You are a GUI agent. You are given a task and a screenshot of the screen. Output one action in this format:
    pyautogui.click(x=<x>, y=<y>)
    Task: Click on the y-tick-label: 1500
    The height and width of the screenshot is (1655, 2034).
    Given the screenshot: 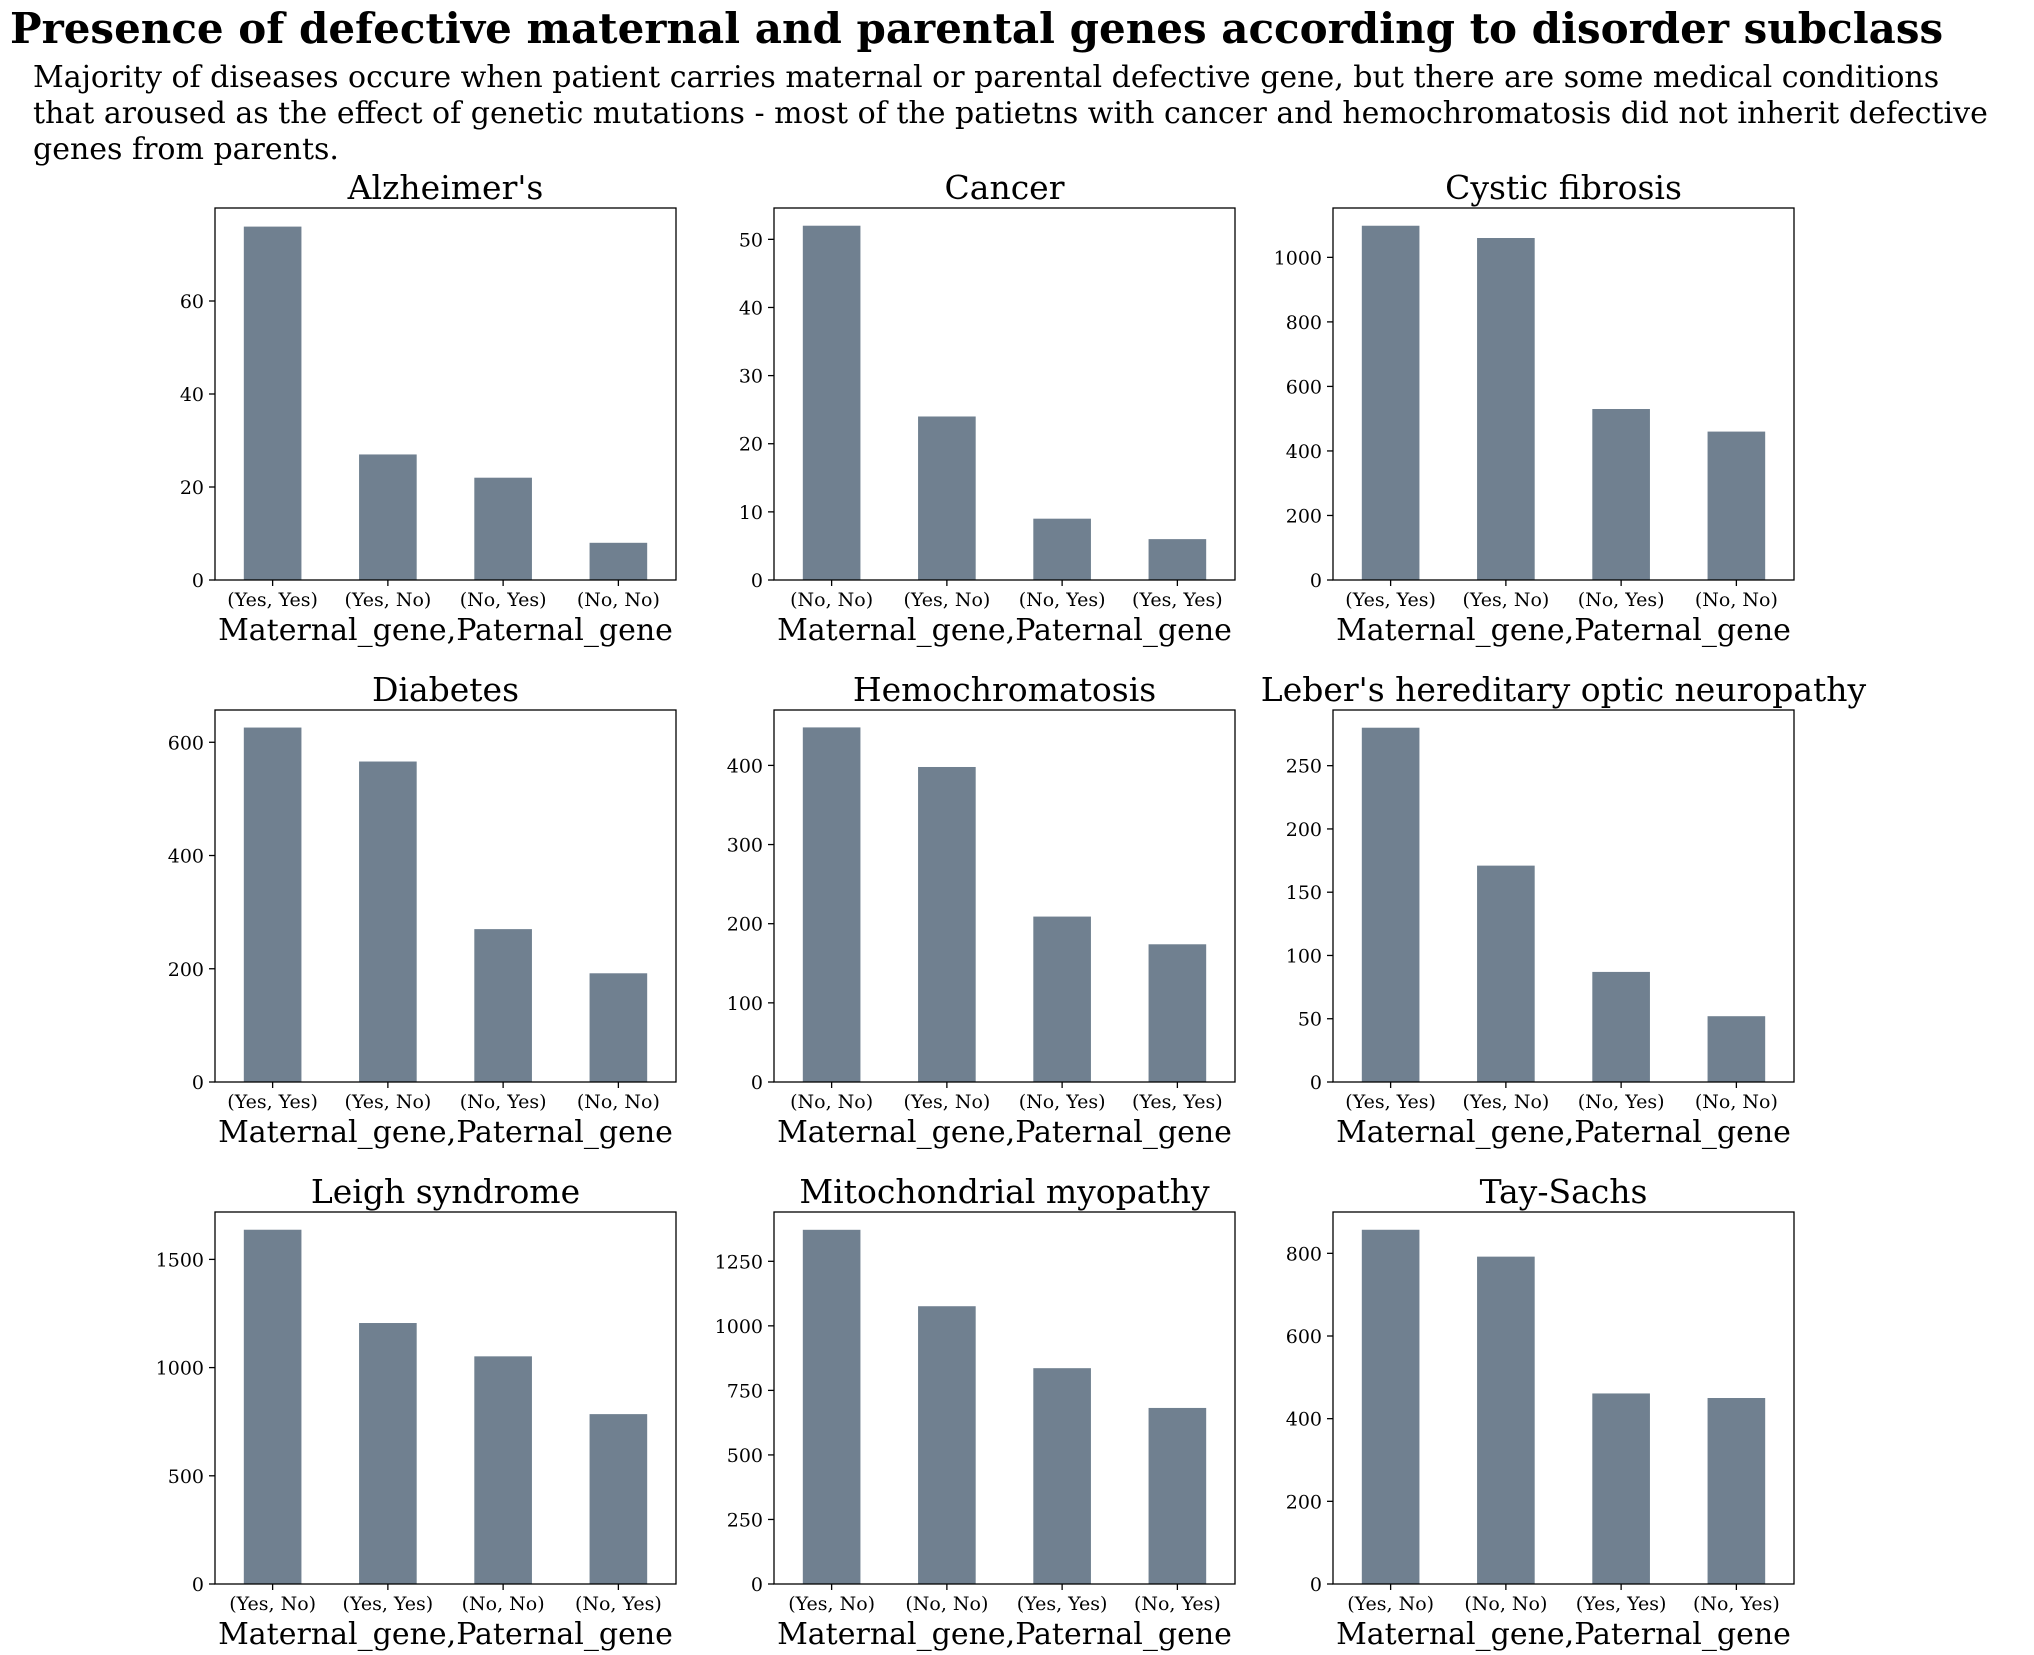 What is the action you would take?
    pyautogui.click(x=180, y=1260)
    